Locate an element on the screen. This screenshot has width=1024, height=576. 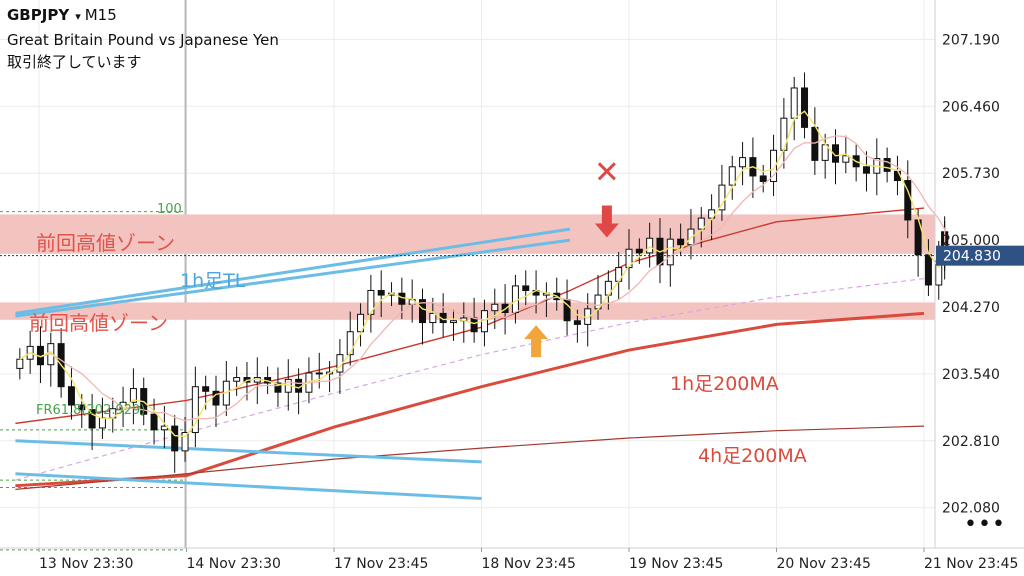
x-tick-label: 19 Nov 23:45 is located at coordinates (676, 564).